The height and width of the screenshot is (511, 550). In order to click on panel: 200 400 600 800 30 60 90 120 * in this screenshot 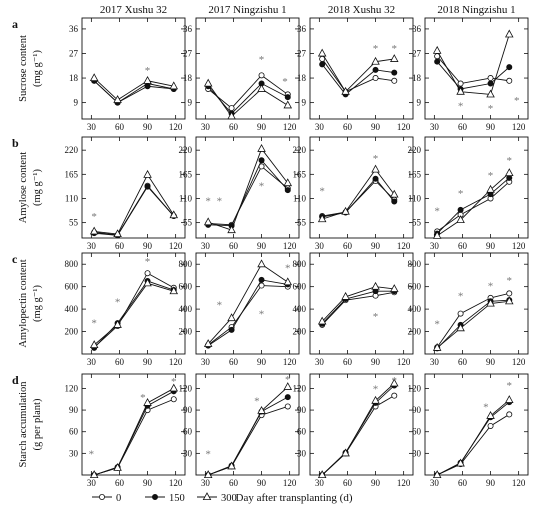, I will do `click(353, 309)`.